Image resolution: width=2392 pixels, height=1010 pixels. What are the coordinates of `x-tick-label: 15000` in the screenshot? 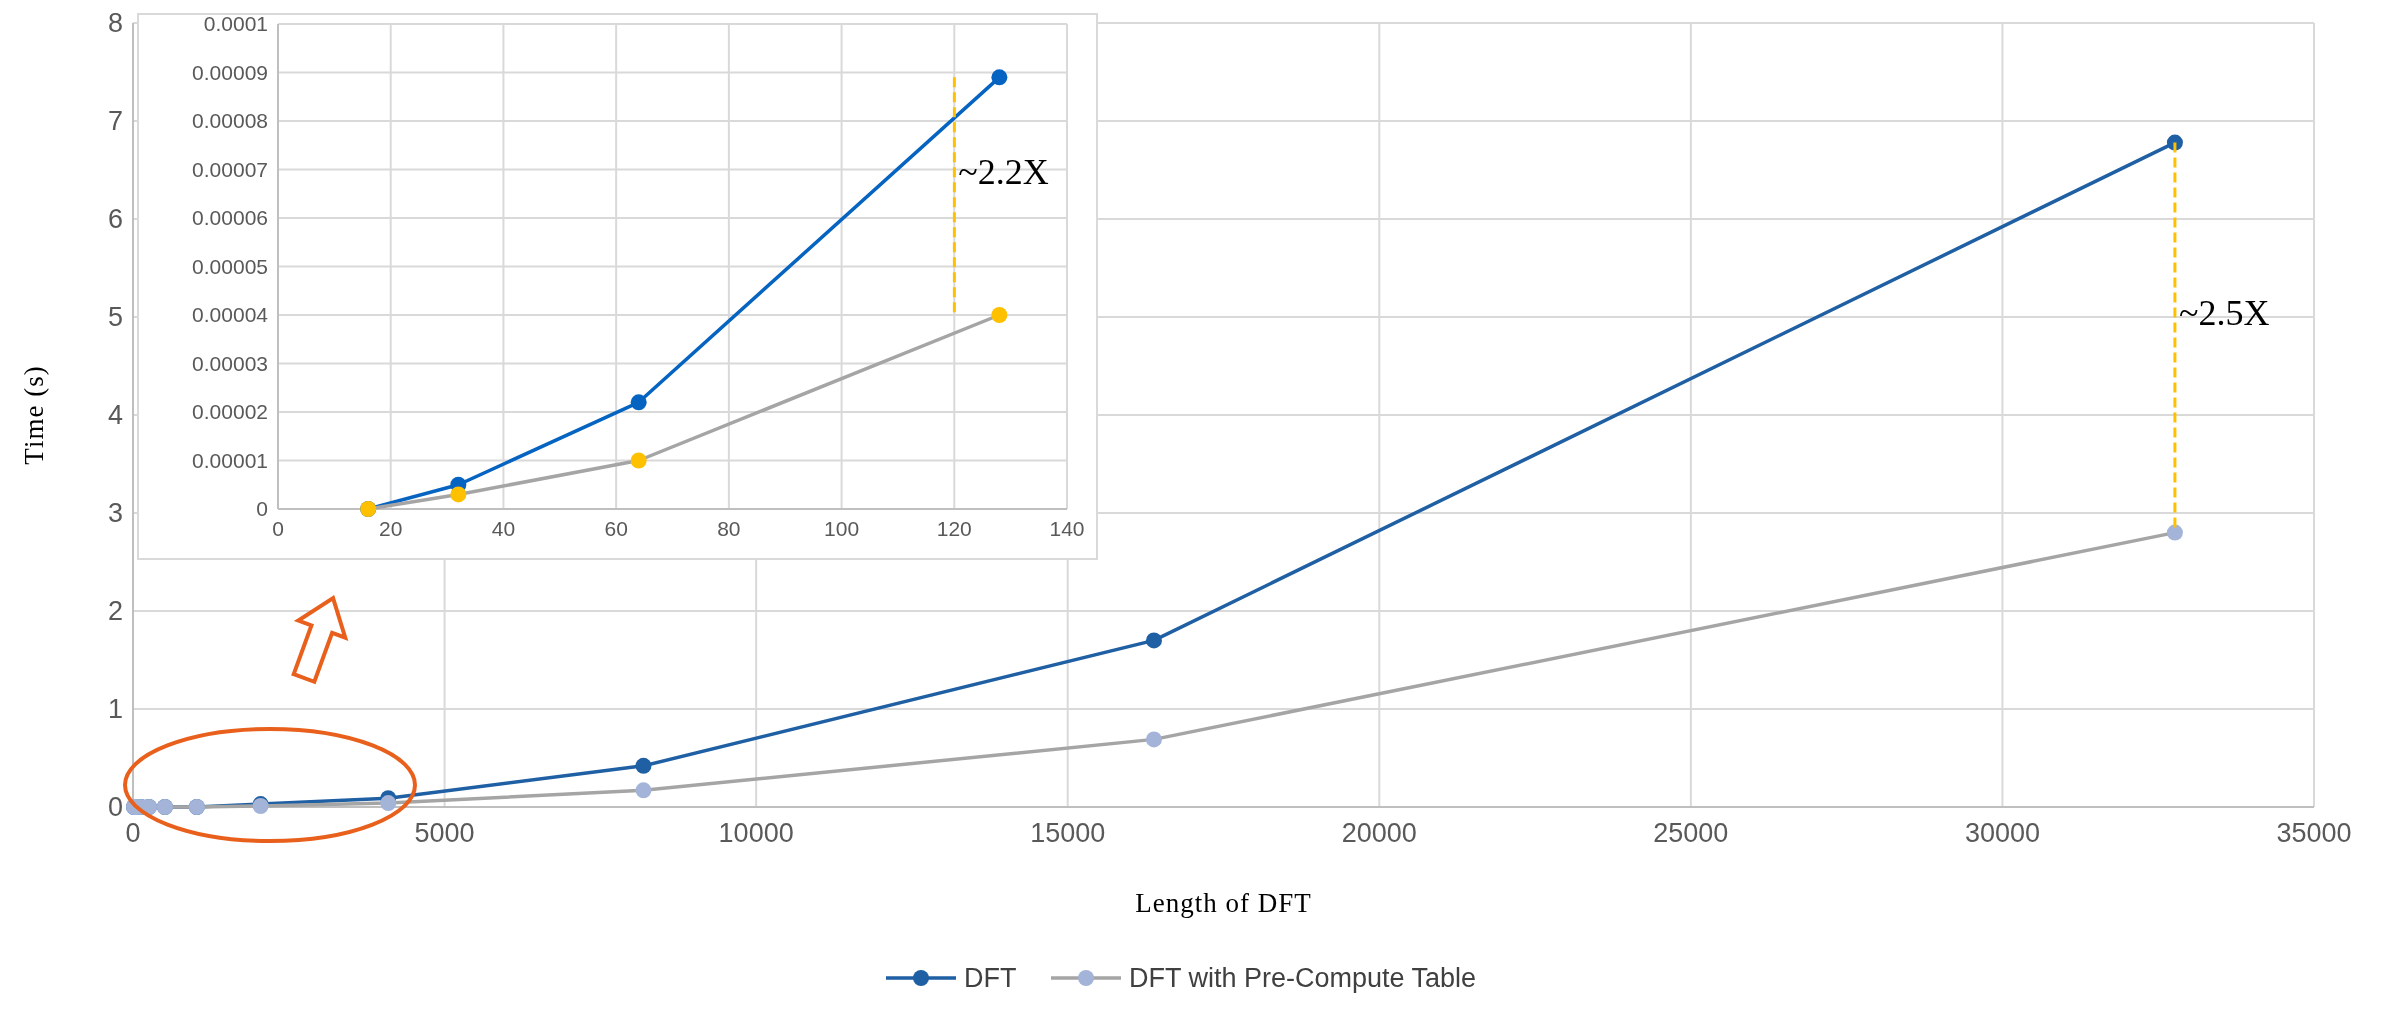 It's located at (1068, 833).